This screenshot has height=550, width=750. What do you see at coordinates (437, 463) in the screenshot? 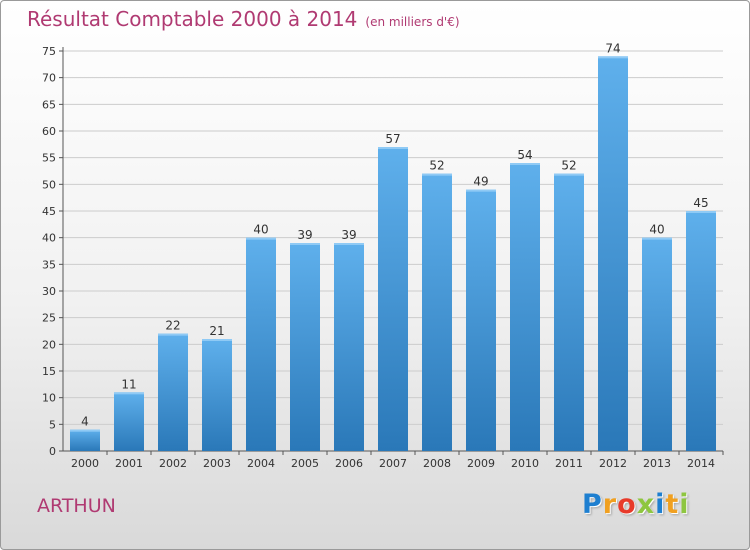
I see `x-tick-label: 2008` at bounding box center [437, 463].